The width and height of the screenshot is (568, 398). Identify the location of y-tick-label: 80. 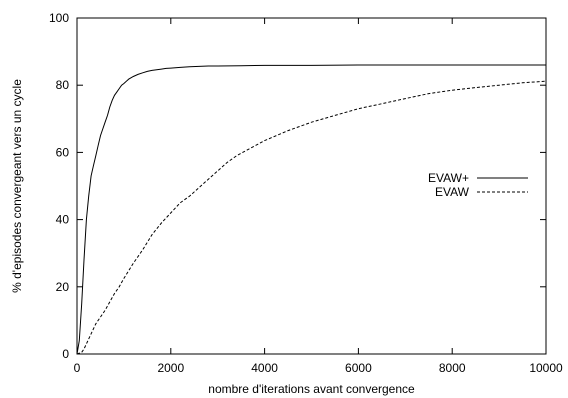
(63, 85).